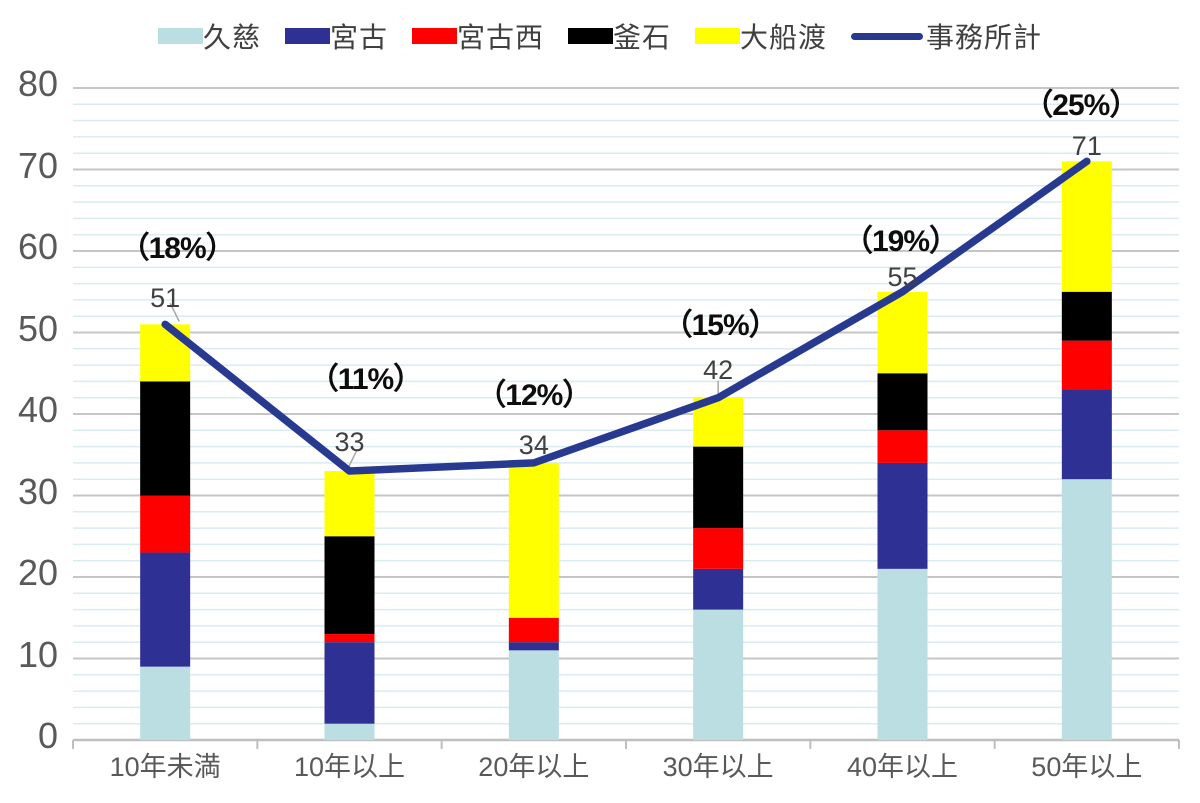  What do you see at coordinates (165, 767) in the screenshot?
I see `x-axis-label: 10年未満` at bounding box center [165, 767].